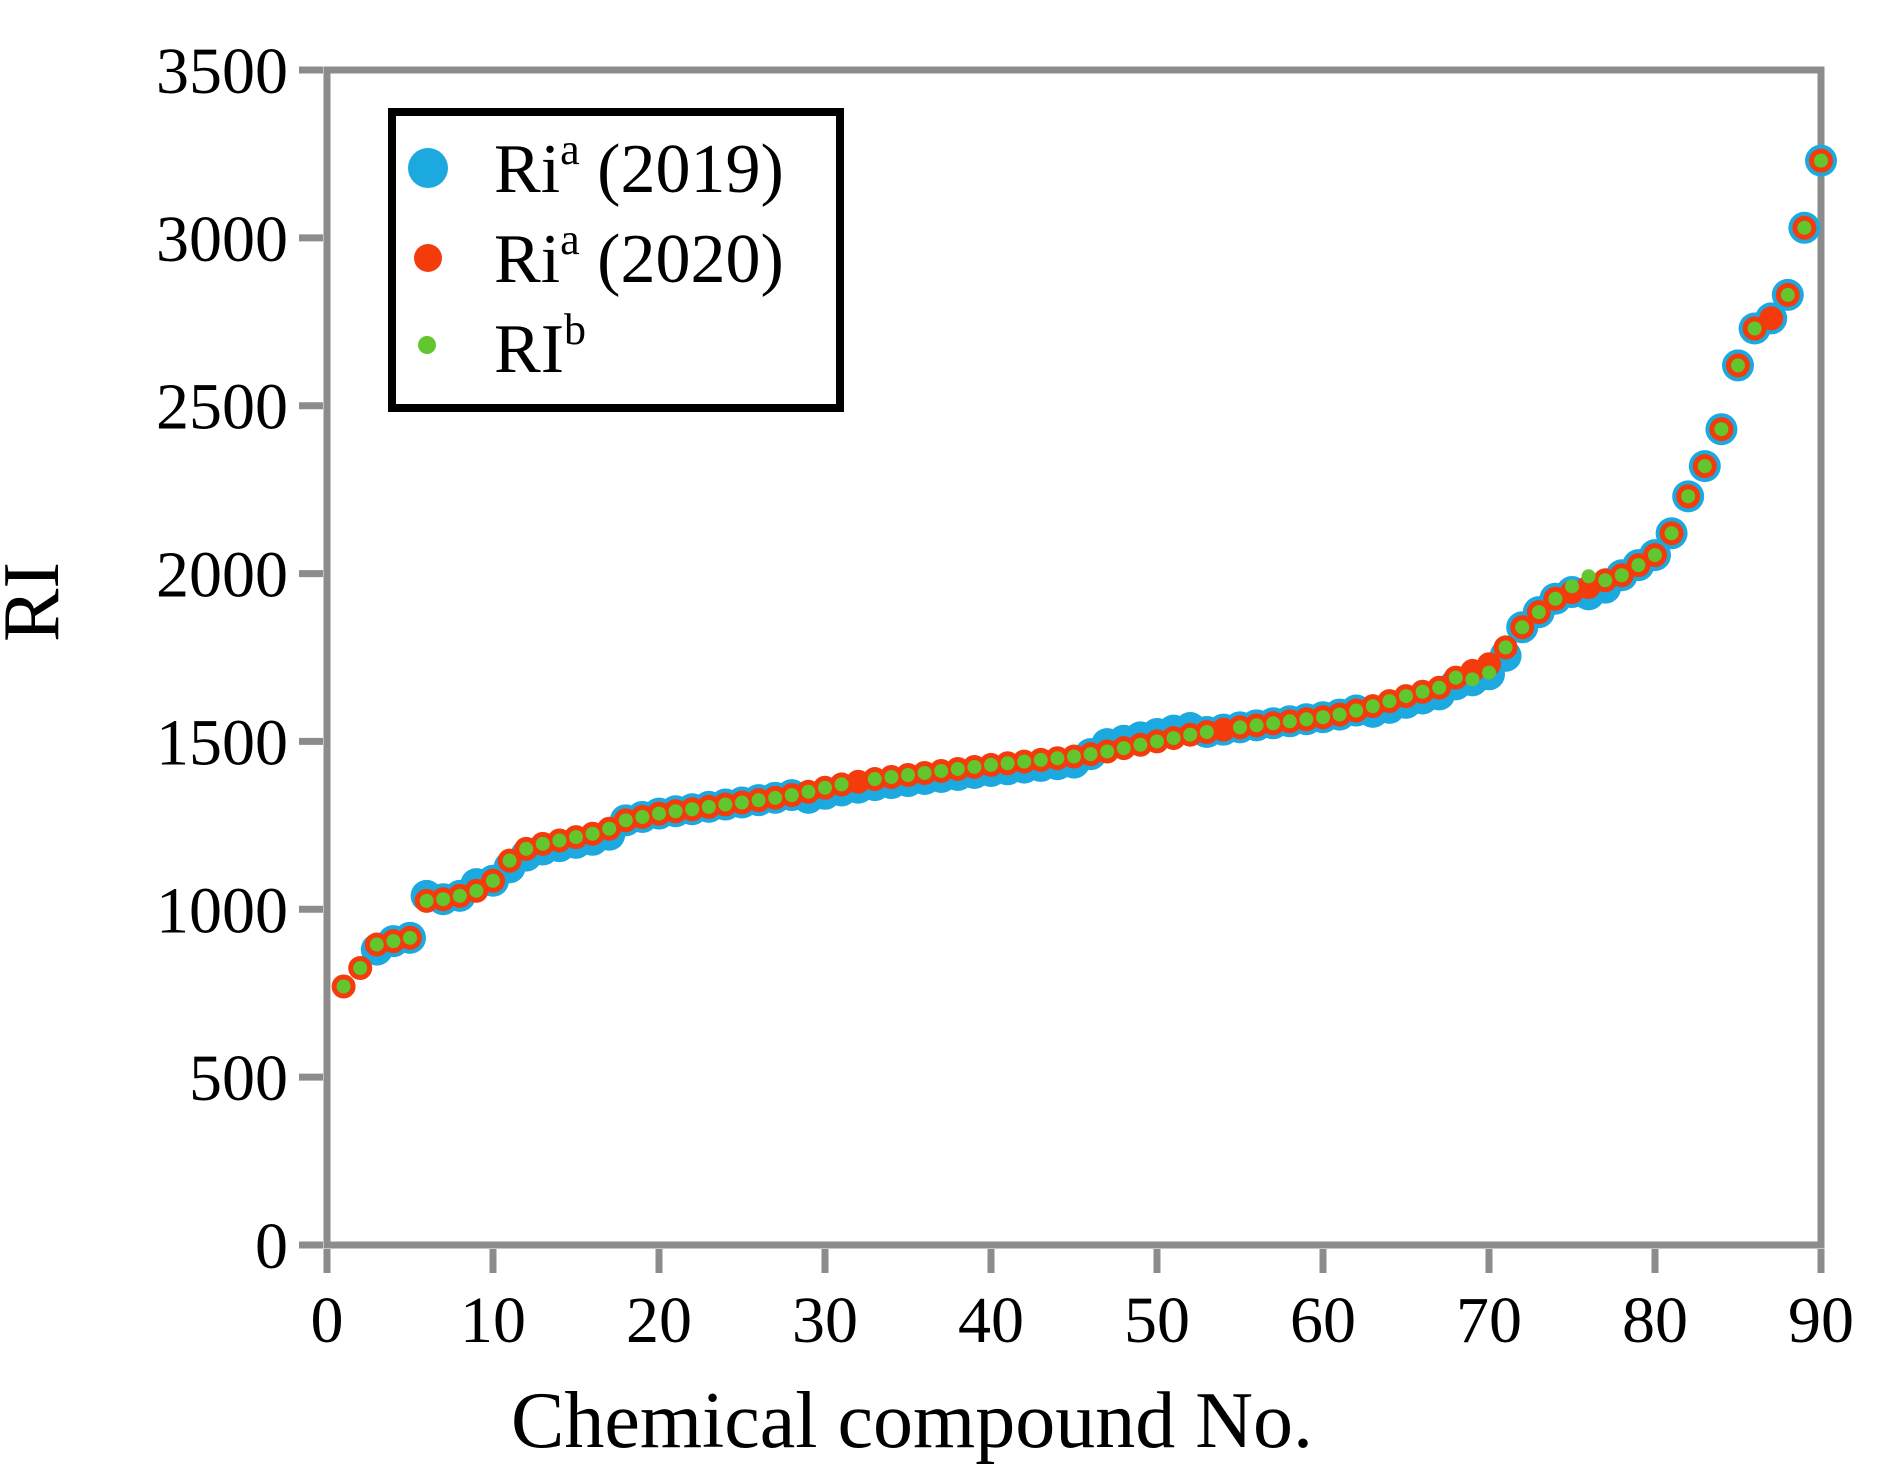 The height and width of the screenshot is (1483, 1884). What do you see at coordinates (540, 346) in the screenshot?
I see `legend-label-ri-b: RIb` at bounding box center [540, 346].